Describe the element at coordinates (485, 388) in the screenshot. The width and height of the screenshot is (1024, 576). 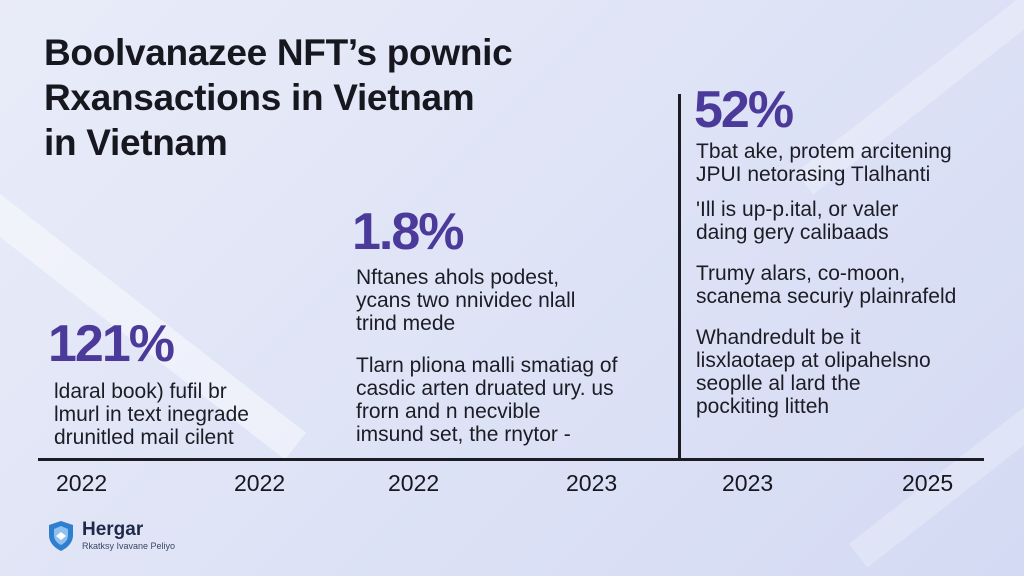
I see `text-line: casdic arten druated ury. us` at that location.